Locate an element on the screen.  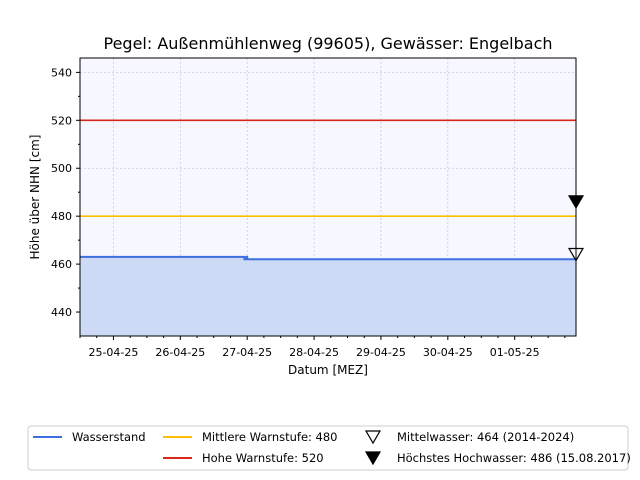
water-level-area is located at coordinates (328, 296).